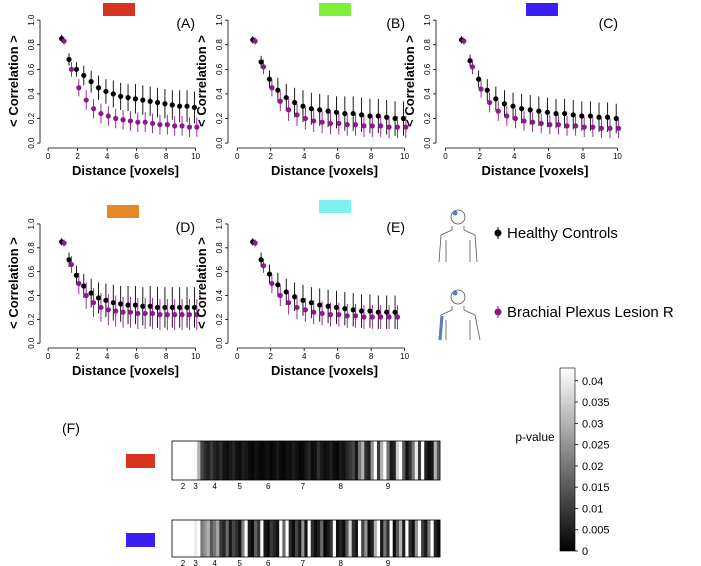 The width and height of the screenshot is (701, 566). Describe the element at coordinates (324, 370) in the screenshot. I see `x-axis-title: Distance [voxels]` at that location.